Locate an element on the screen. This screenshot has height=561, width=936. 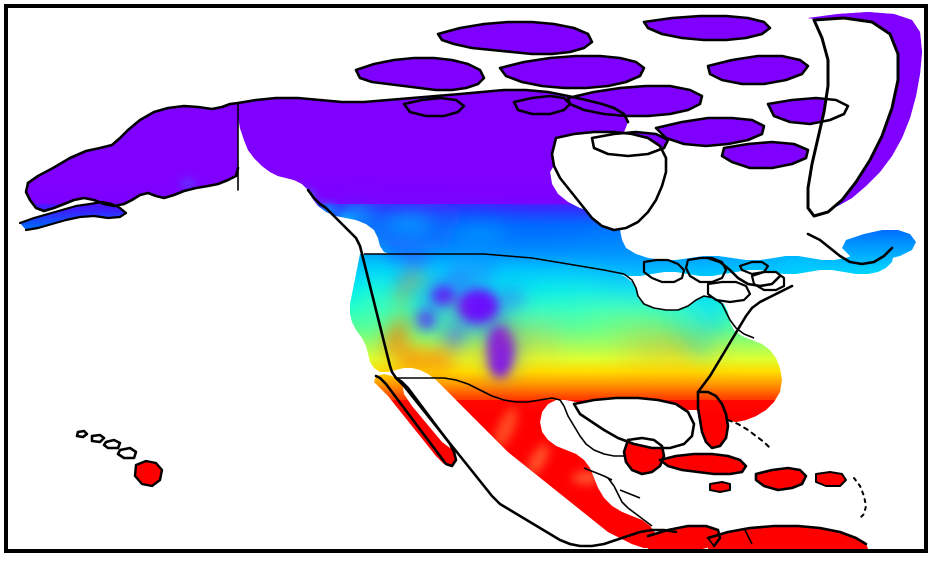
hudson-bay-nodata is located at coordinates (609, 181).